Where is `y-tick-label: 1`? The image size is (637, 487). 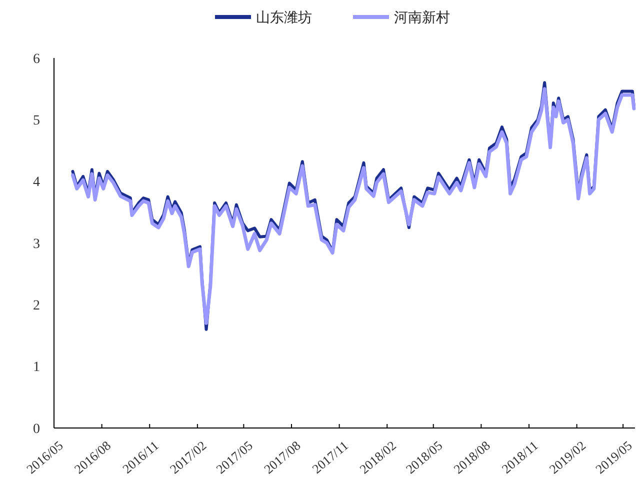 y-tick-label: 1 is located at coordinates (36, 368).